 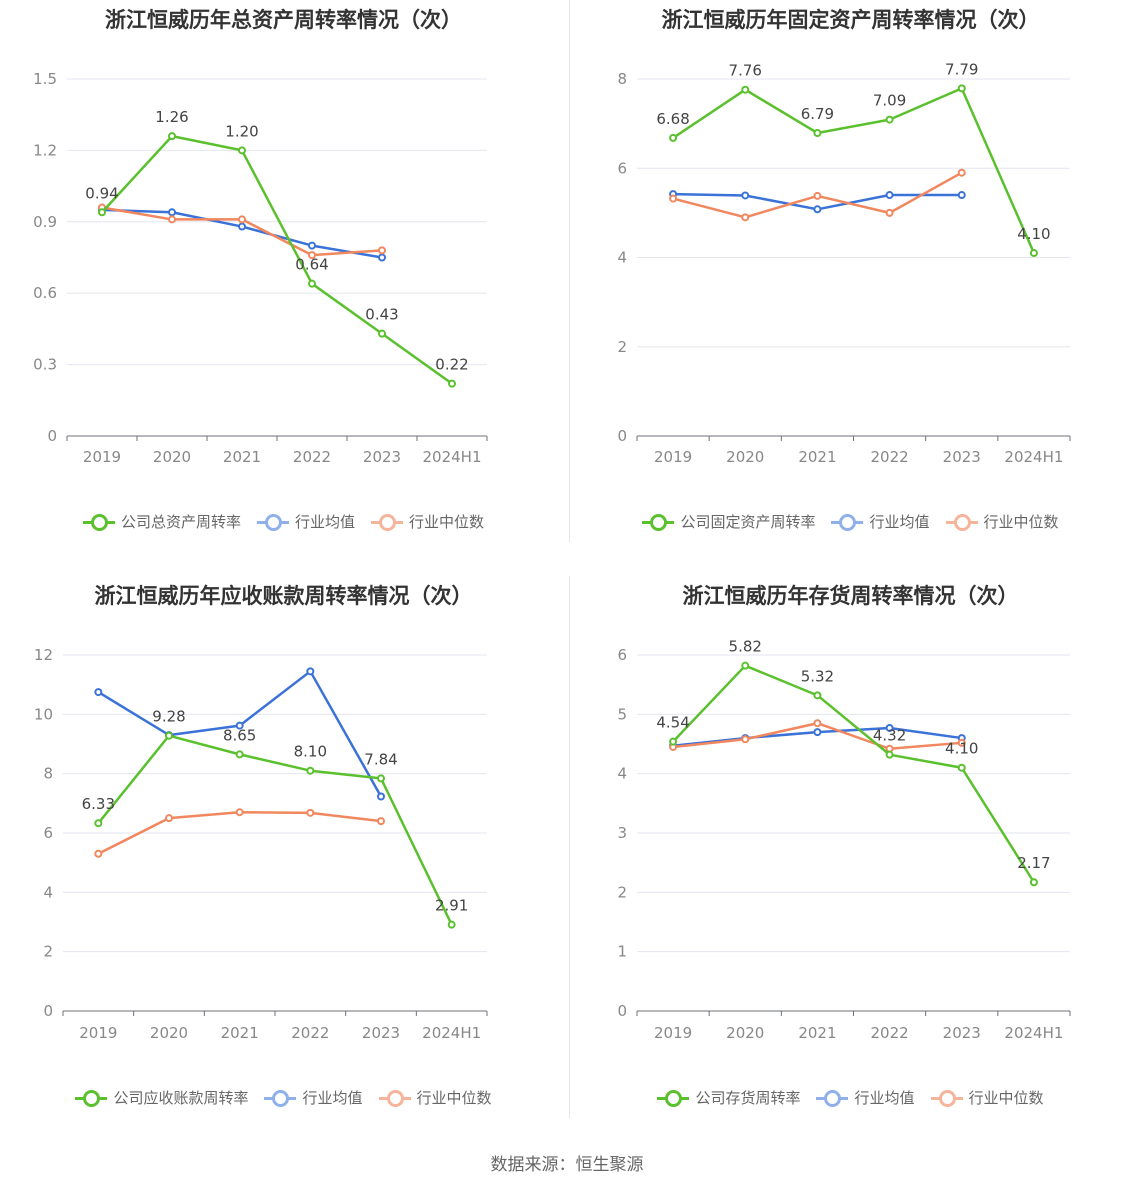 I want to click on chart-legend: 公司总资产周转率 行业均值 行业中位数, so click(x=283, y=521).